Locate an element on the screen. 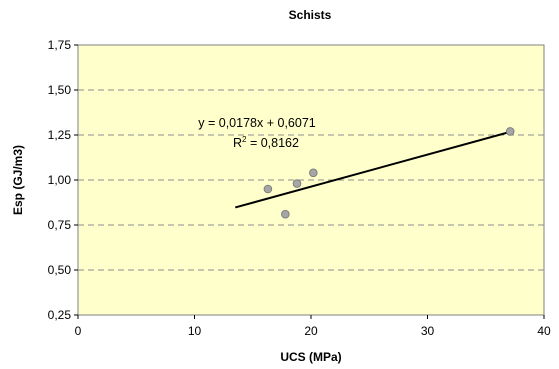 The height and width of the screenshot is (369, 559). y-axis-ticks: 0,25 0,50 0,75 1,00 1,25 1,50 1,75 is located at coordinates (63, 180).